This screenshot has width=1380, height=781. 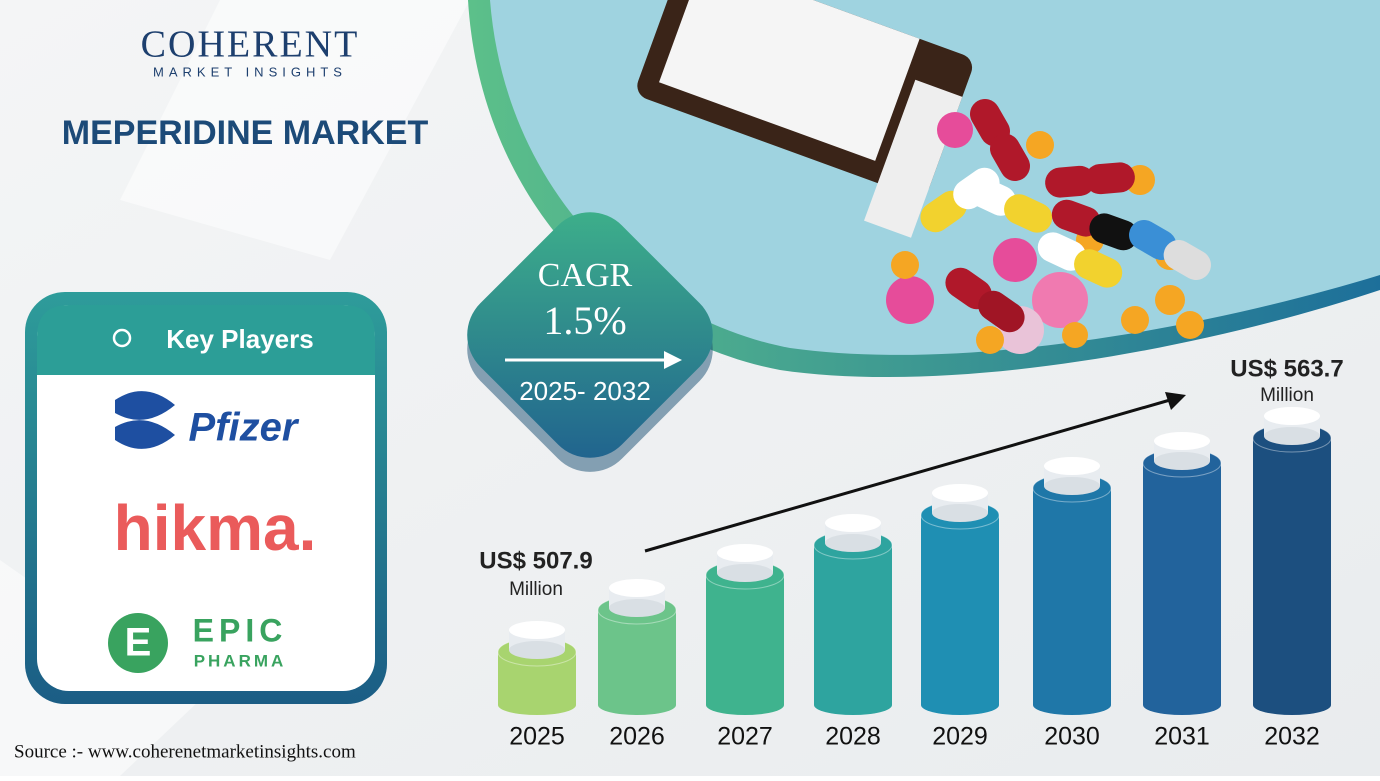 I want to click on title: MEPERIDINE MARKET, so click(x=245, y=133).